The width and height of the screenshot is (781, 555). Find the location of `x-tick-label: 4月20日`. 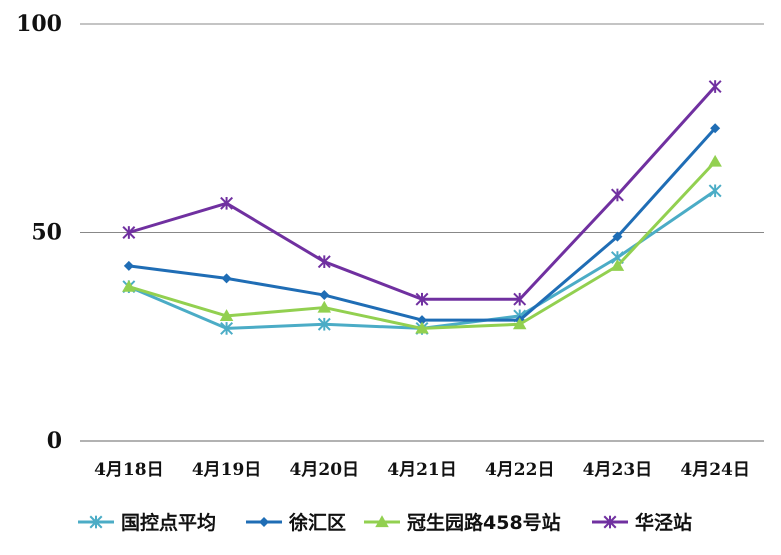

x-tick-label: 4月20日 is located at coordinates (325, 470).